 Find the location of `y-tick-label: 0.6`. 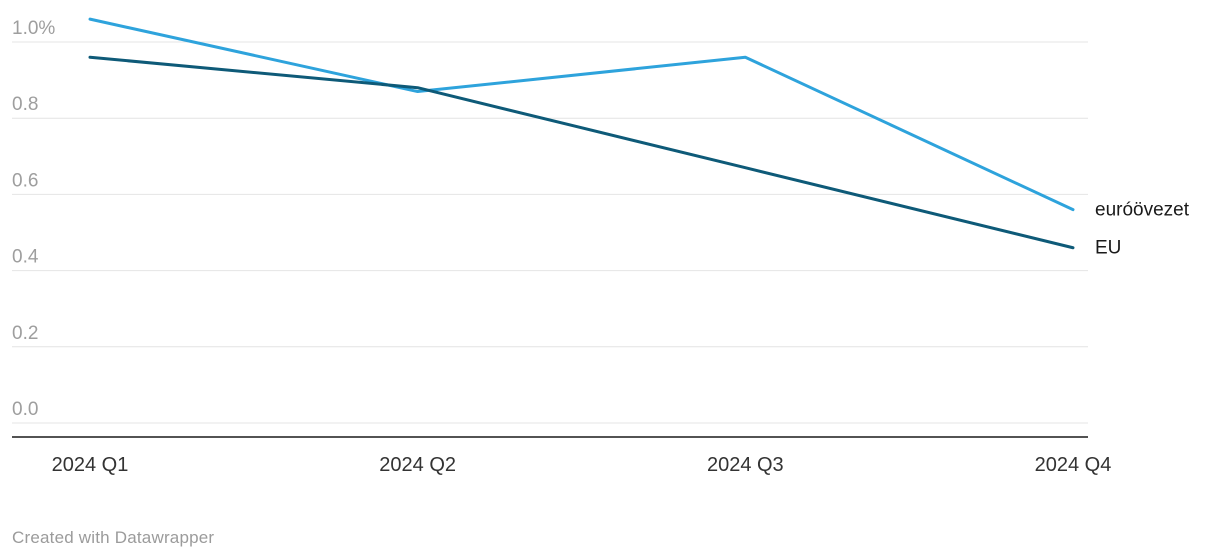

y-tick-label: 0.6 is located at coordinates (25, 180).